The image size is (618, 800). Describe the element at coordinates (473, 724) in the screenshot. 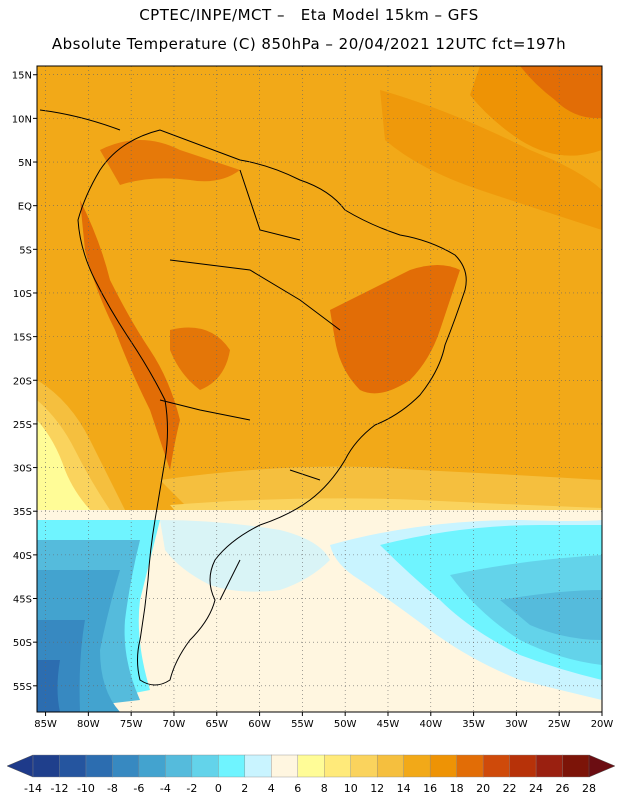

I see `lon-tick-label: 35W` at that location.